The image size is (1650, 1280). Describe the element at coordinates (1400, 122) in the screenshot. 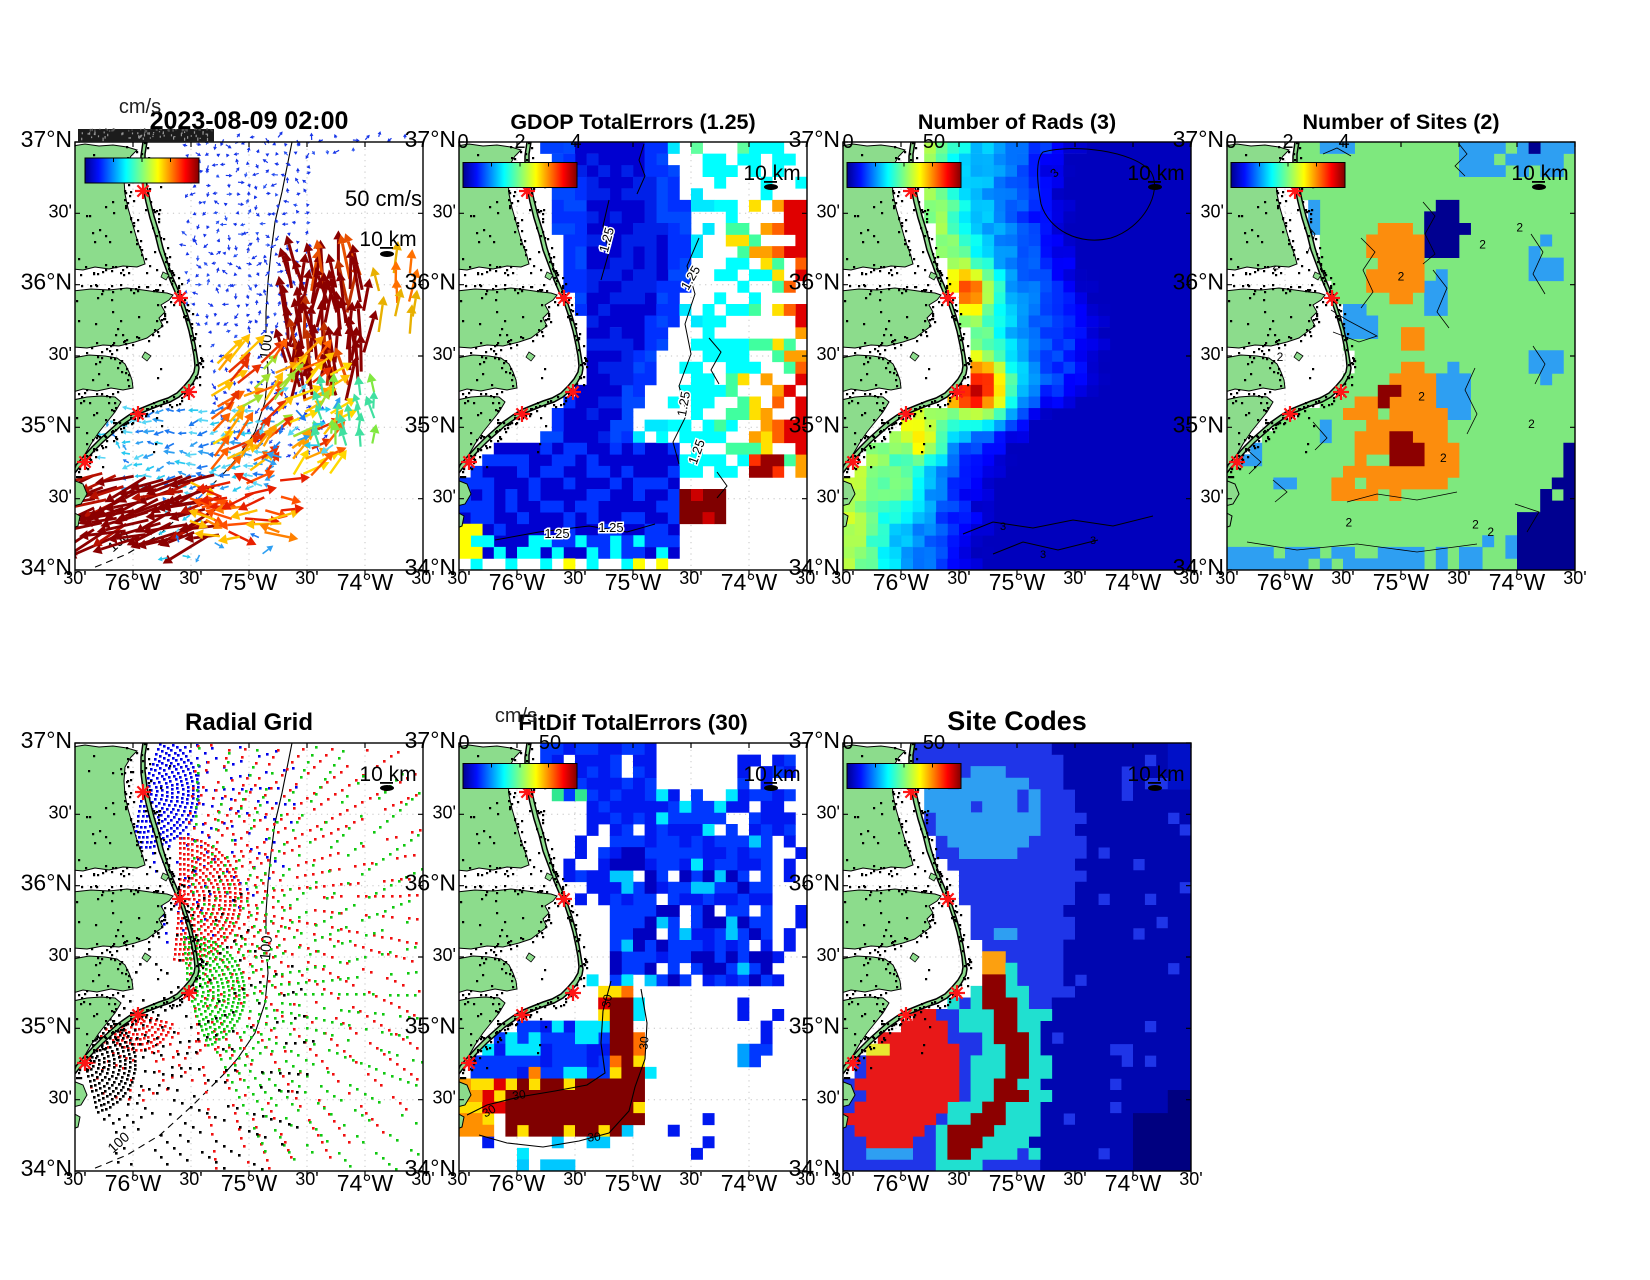

I see `svg-text: Number of Sites (2)` at that location.